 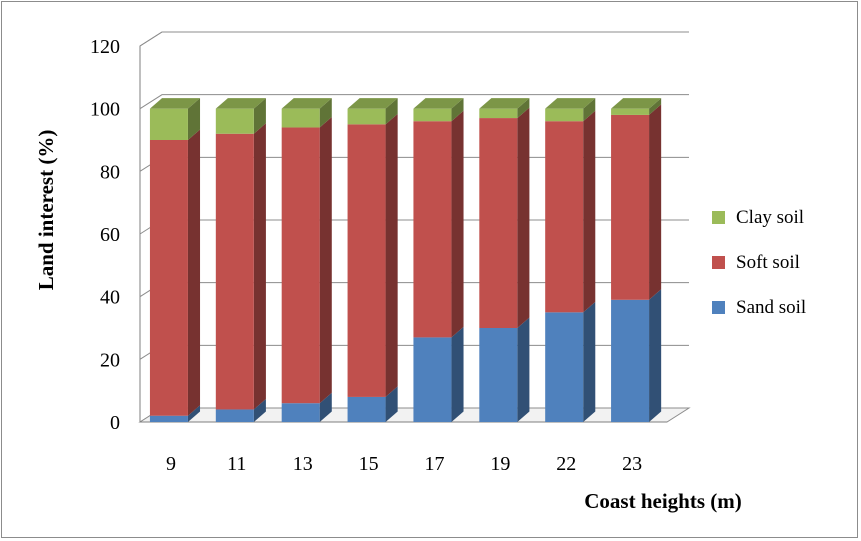 I want to click on legend-label-soft-soil: Soft soil, so click(x=768, y=262).